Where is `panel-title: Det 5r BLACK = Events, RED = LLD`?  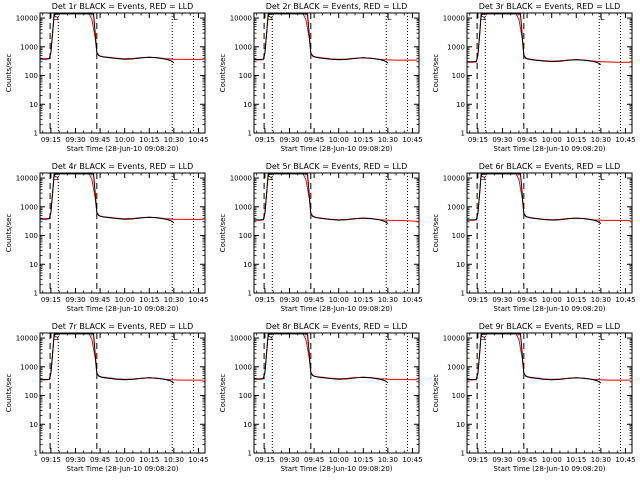
panel-title: Det 5r BLACK = Events, RED = LLD is located at coordinates (337, 166).